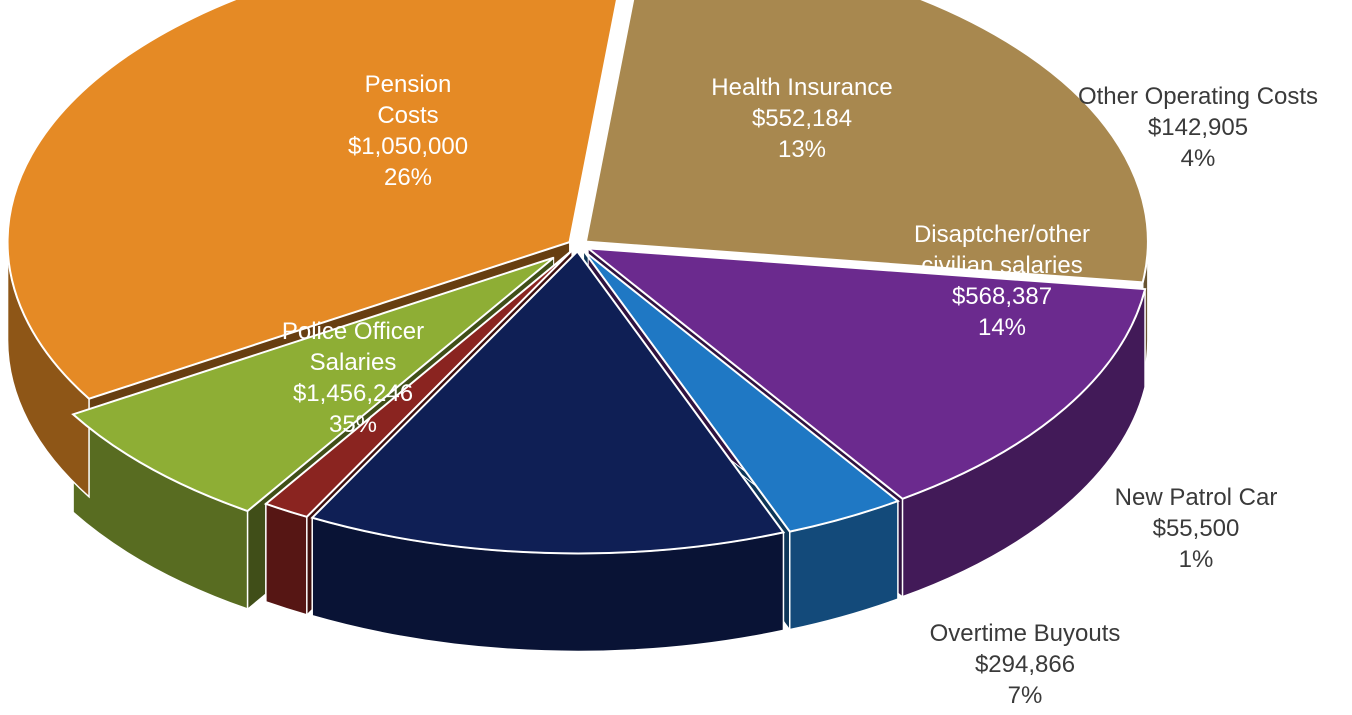 The width and height of the screenshot is (1352, 715). I want to click on slice-name: New Patrol Car, so click(1196, 497).